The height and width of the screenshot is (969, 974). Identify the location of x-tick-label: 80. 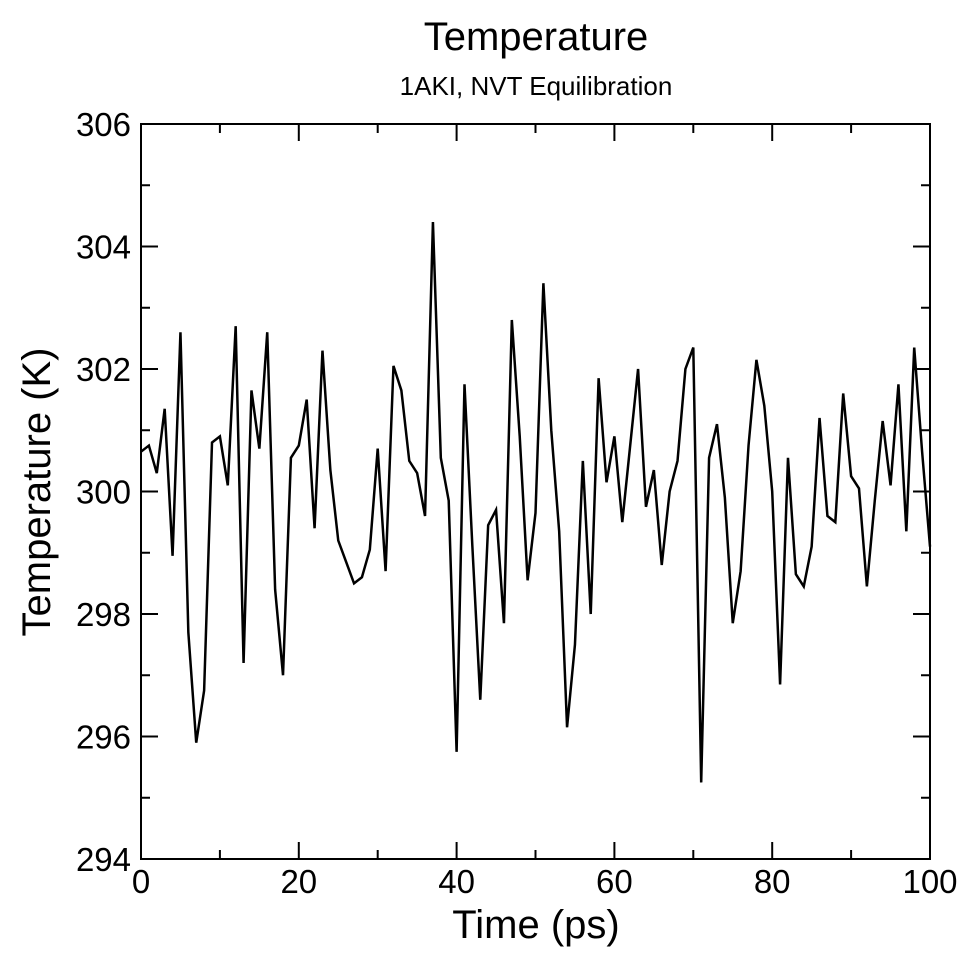
(772, 881).